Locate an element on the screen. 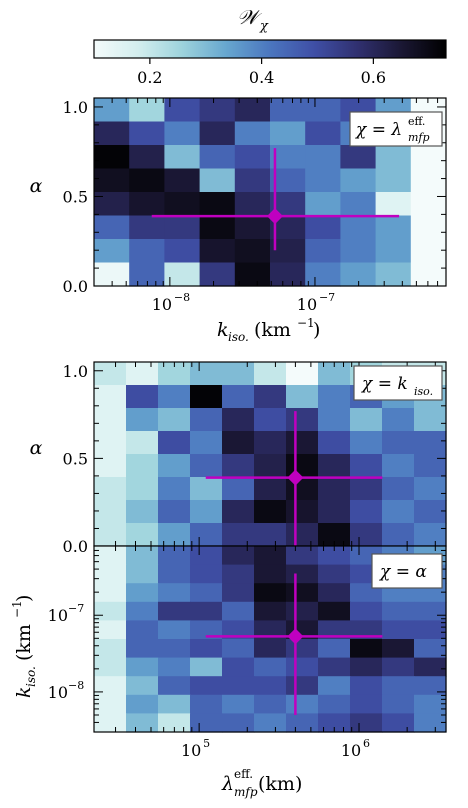  estimate-marker-top is located at coordinates (275, 199).